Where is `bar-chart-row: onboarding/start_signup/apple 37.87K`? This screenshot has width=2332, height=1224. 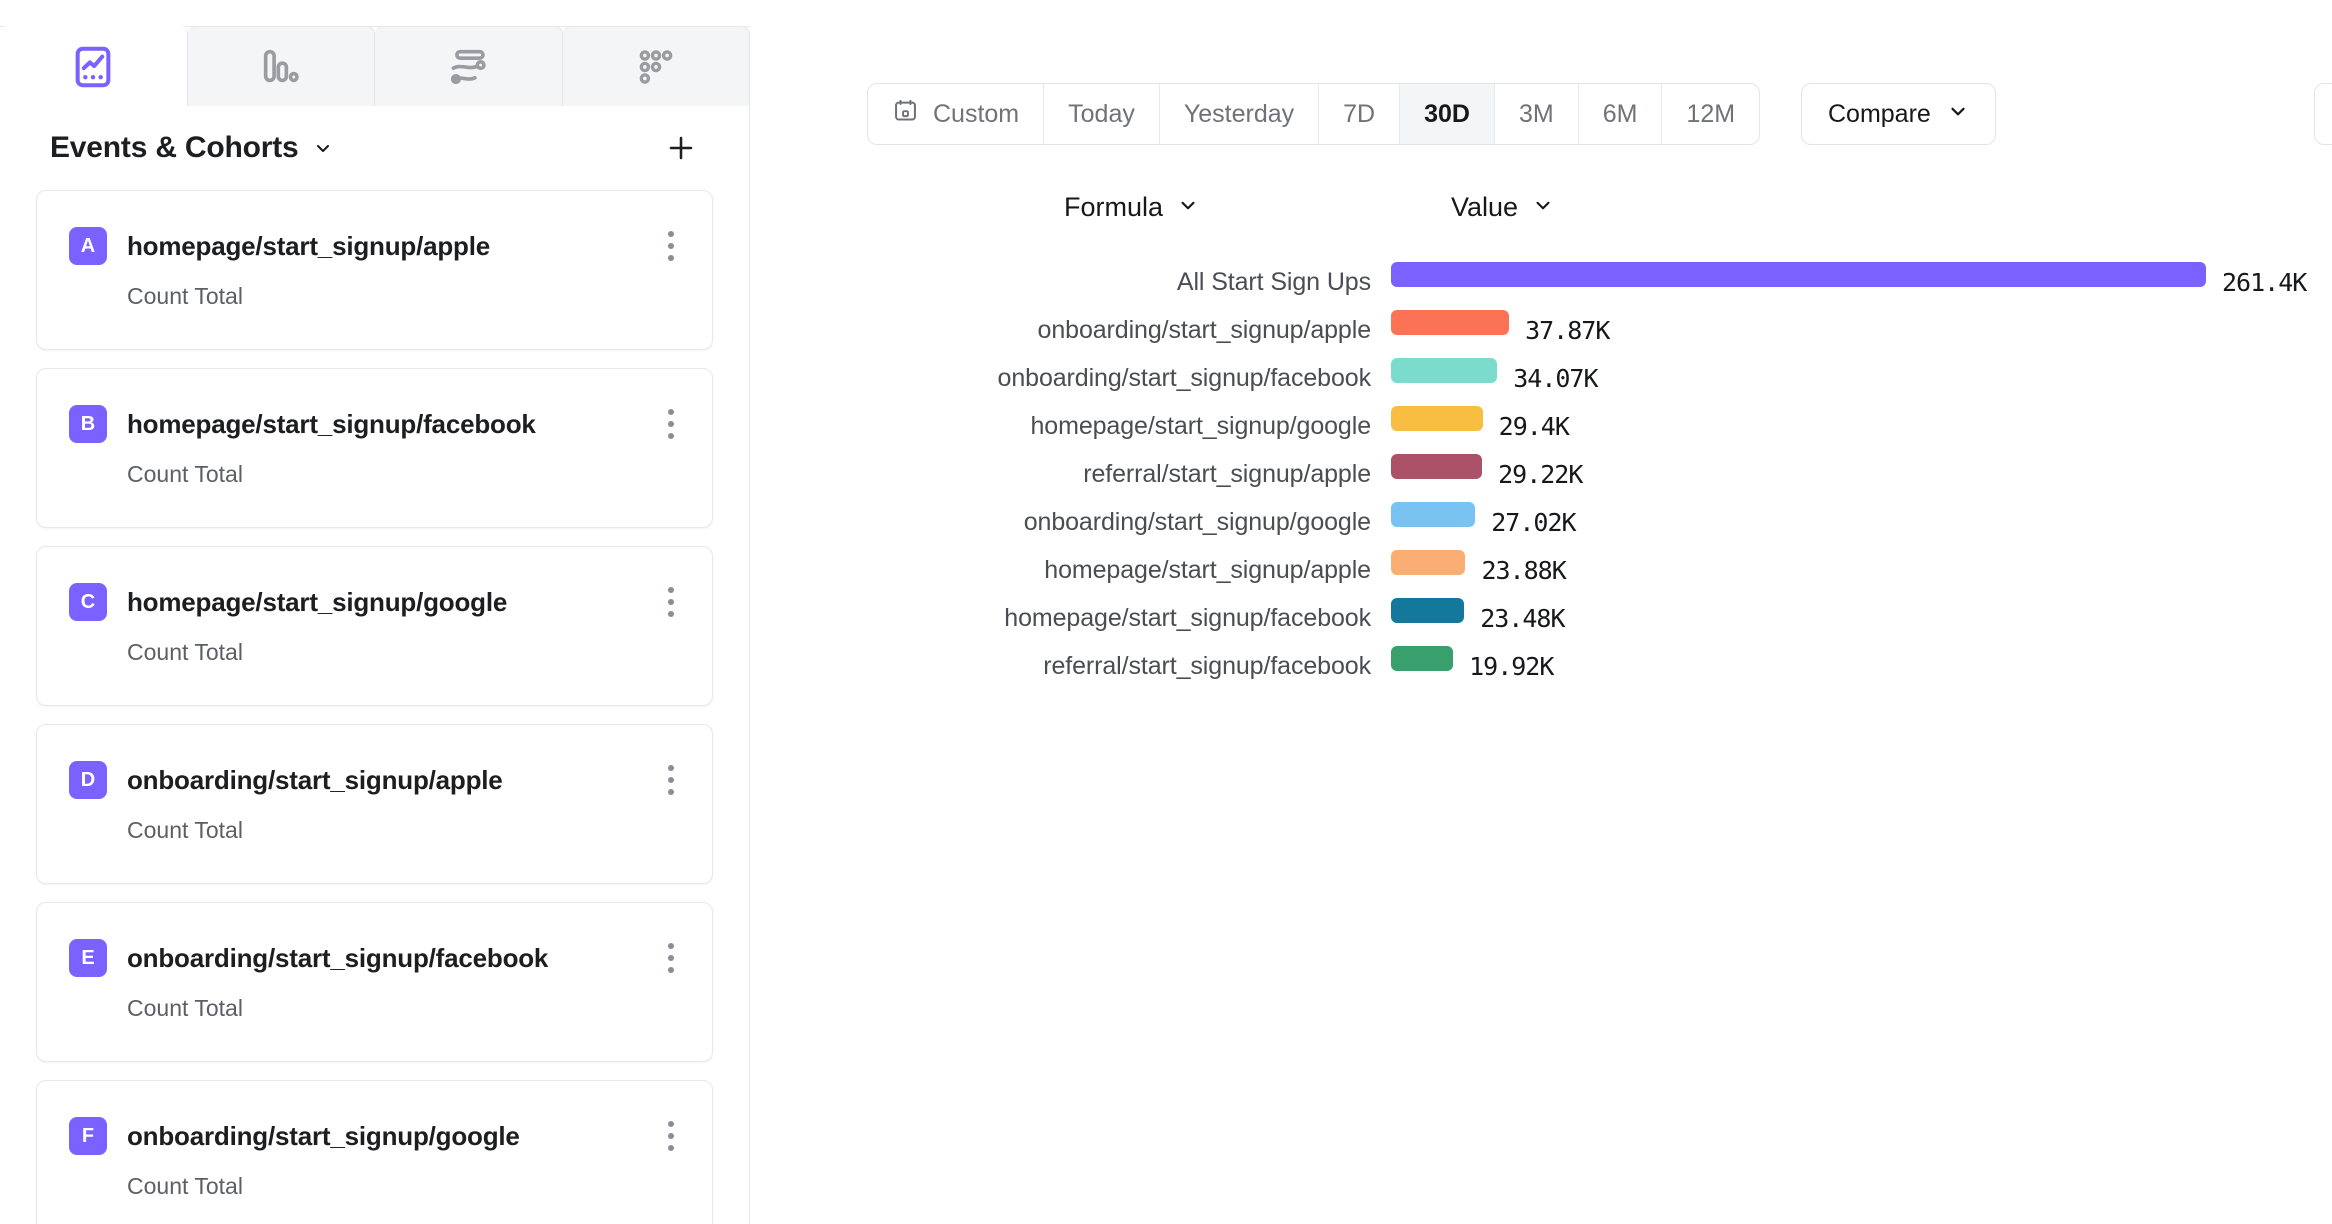 bar-chart-row: onboarding/start_signup/apple 37.87K is located at coordinates (1541, 330).